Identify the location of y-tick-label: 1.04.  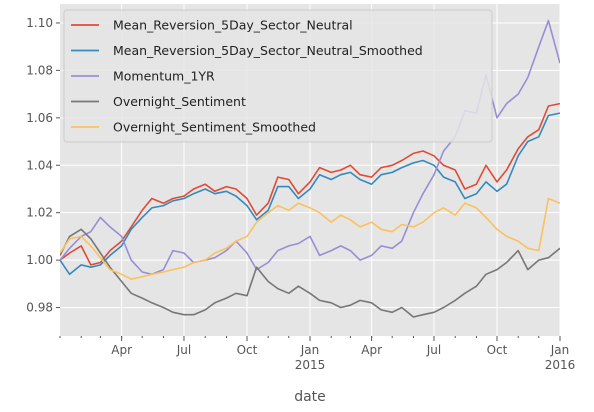
(39, 165).